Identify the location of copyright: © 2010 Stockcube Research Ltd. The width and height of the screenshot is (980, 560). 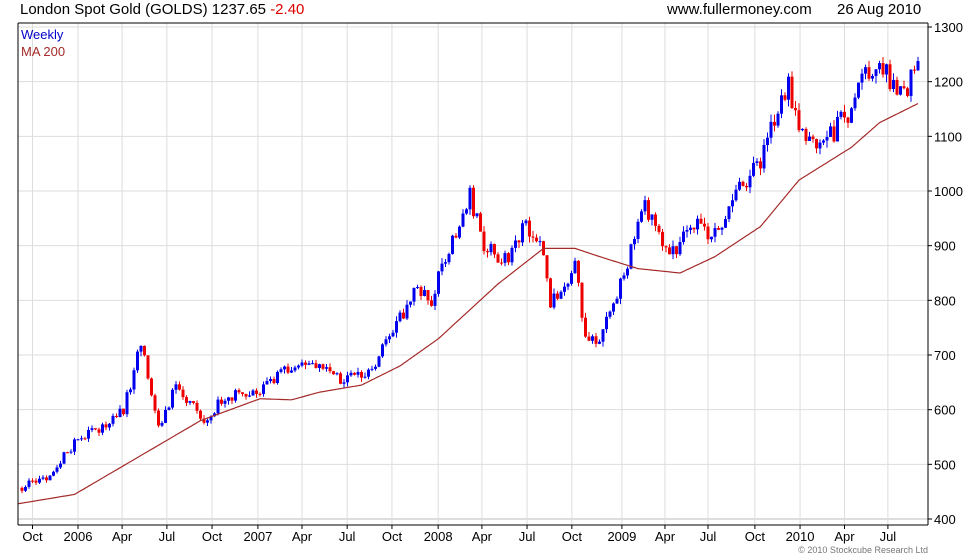
(863, 550).